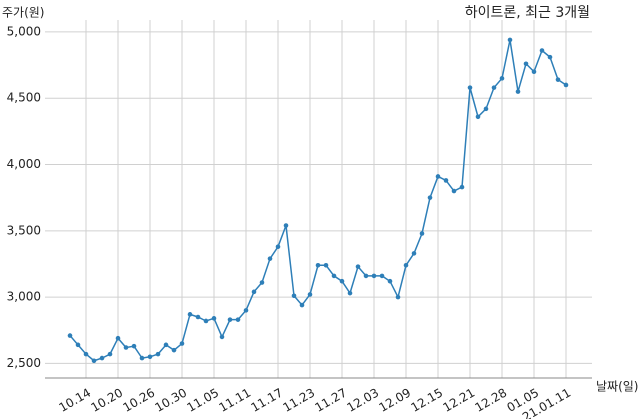 The image size is (640, 419). What do you see at coordinates (138, 400) in the screenshot?
I see `x-tick-label: 10.26` at bounding box center [138, 400].